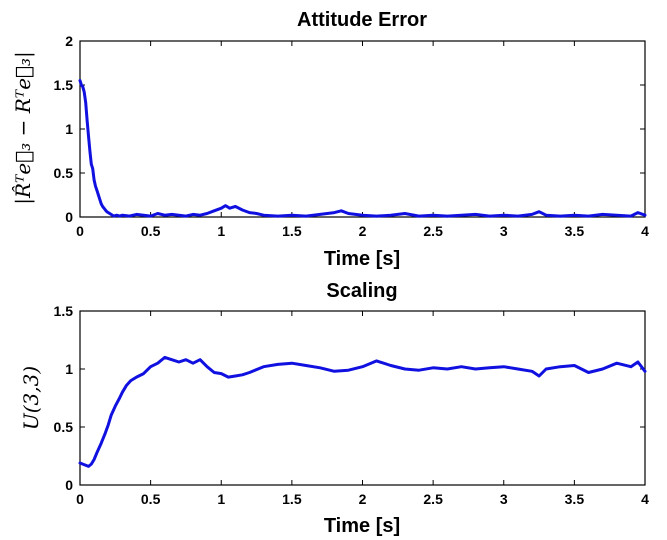  What do you see at coordinates (23, 128) in the screenshot?
I see `y-axis-label: |R̂ᵀe⃗₃ − Rᵀe⃗₃|` at bounding box center [23, 128].